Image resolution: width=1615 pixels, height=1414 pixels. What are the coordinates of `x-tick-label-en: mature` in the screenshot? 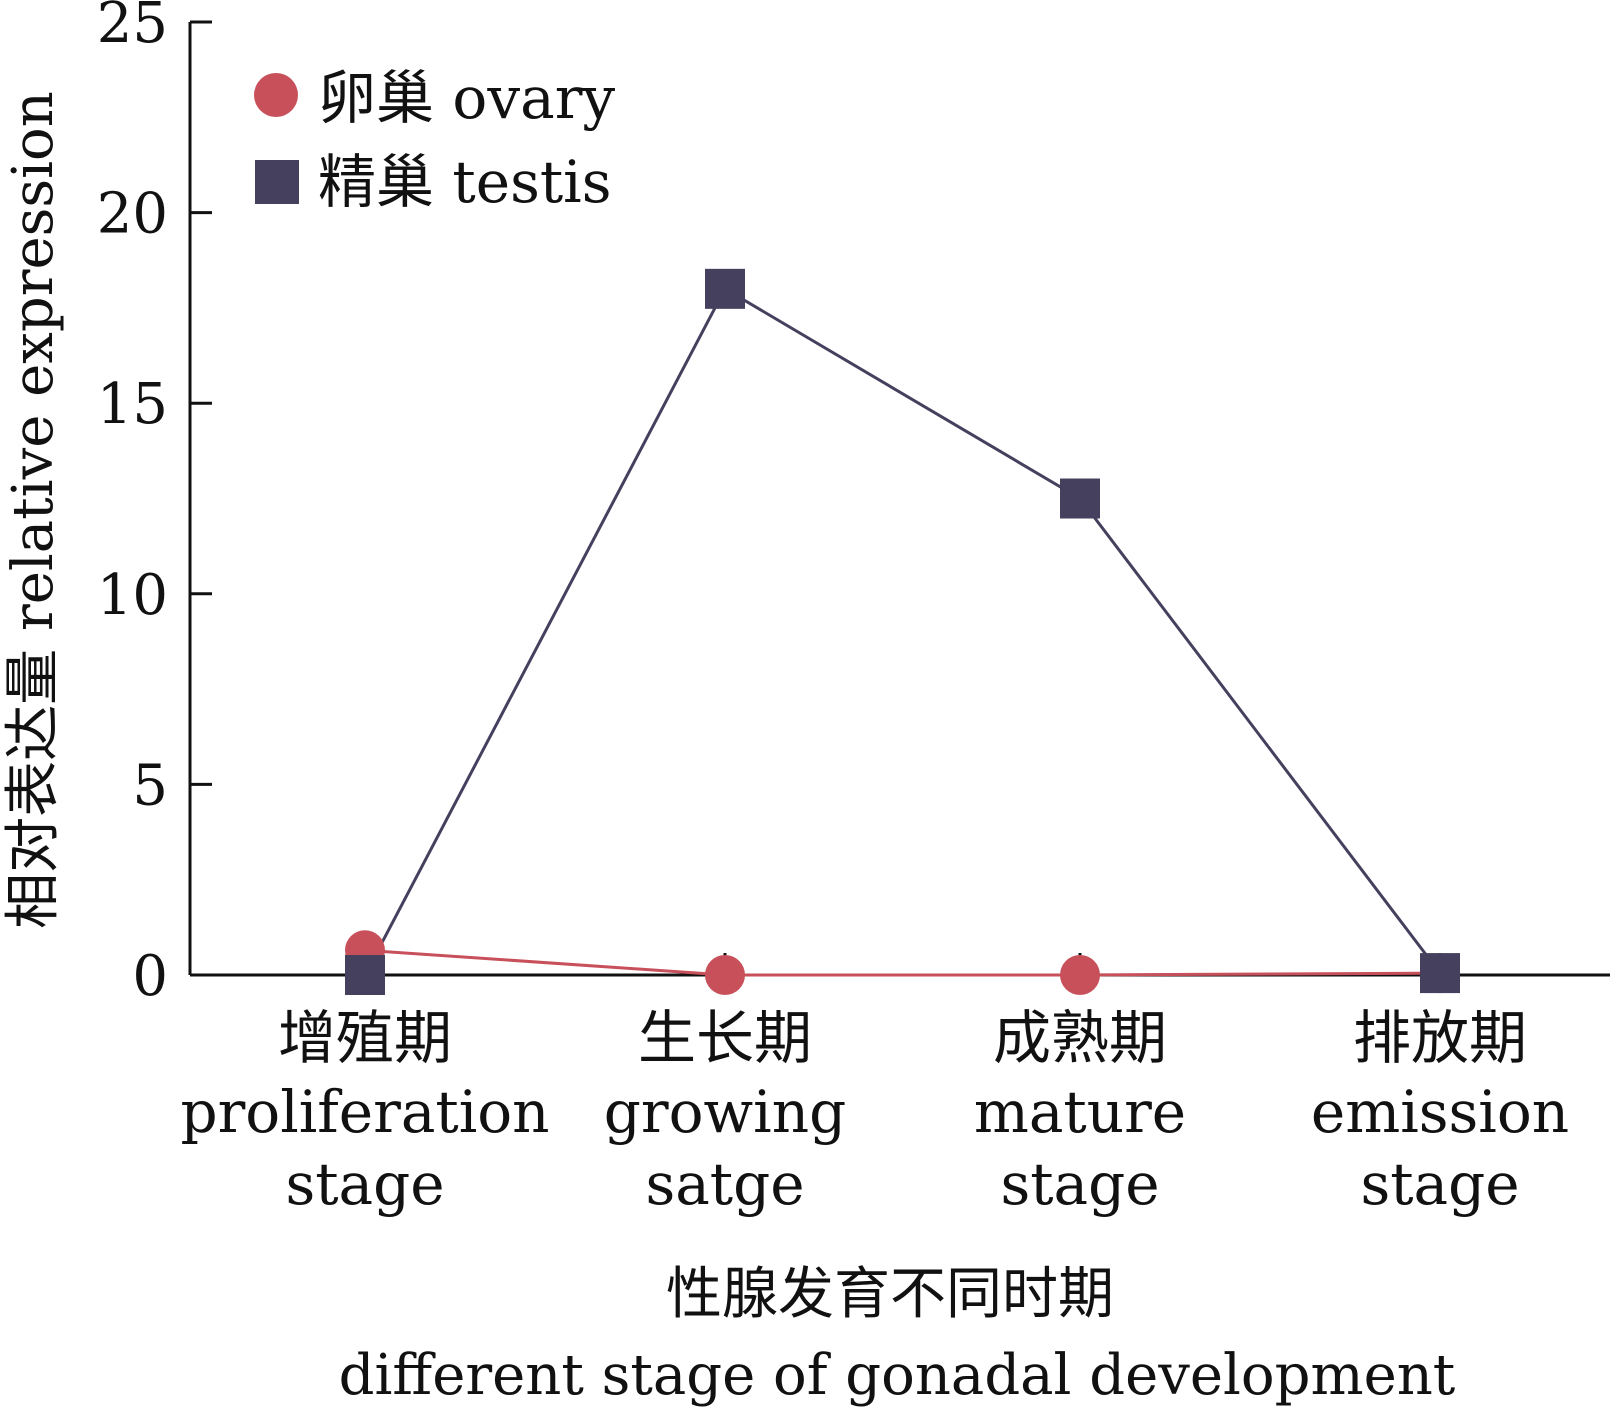 It's located at (1080, 1112).